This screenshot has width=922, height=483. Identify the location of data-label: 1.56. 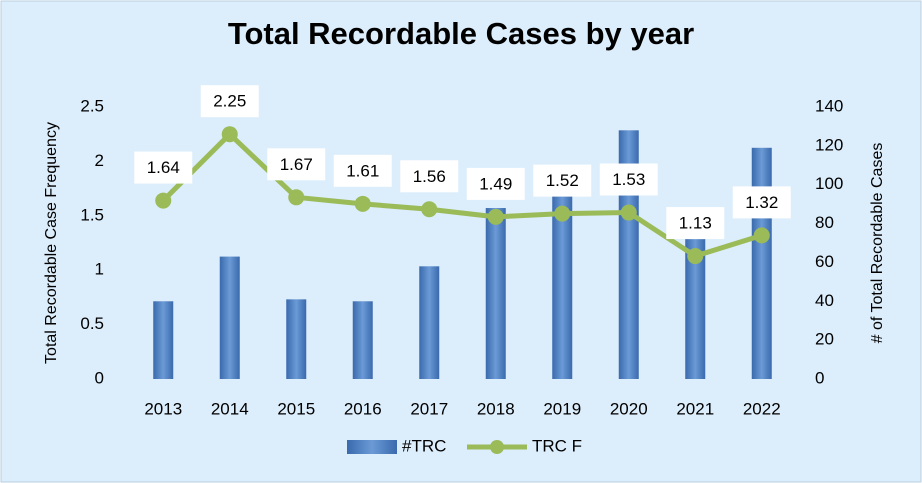
(429, 176).